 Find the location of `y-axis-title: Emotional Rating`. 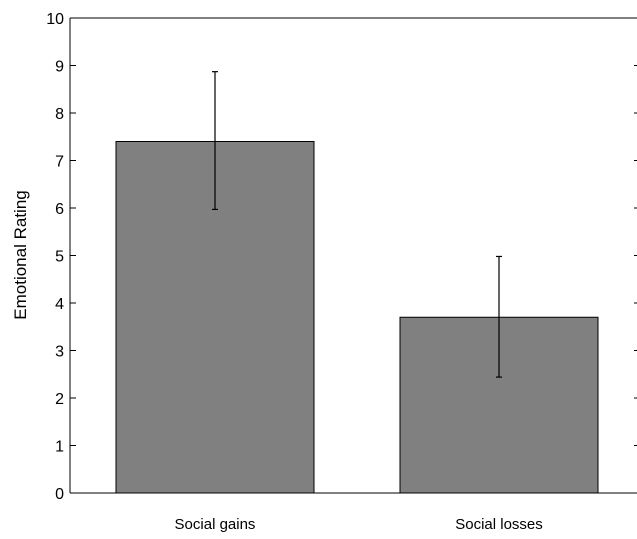

y-axis-title: Emotional Rating is located at coordinates (20, 254).